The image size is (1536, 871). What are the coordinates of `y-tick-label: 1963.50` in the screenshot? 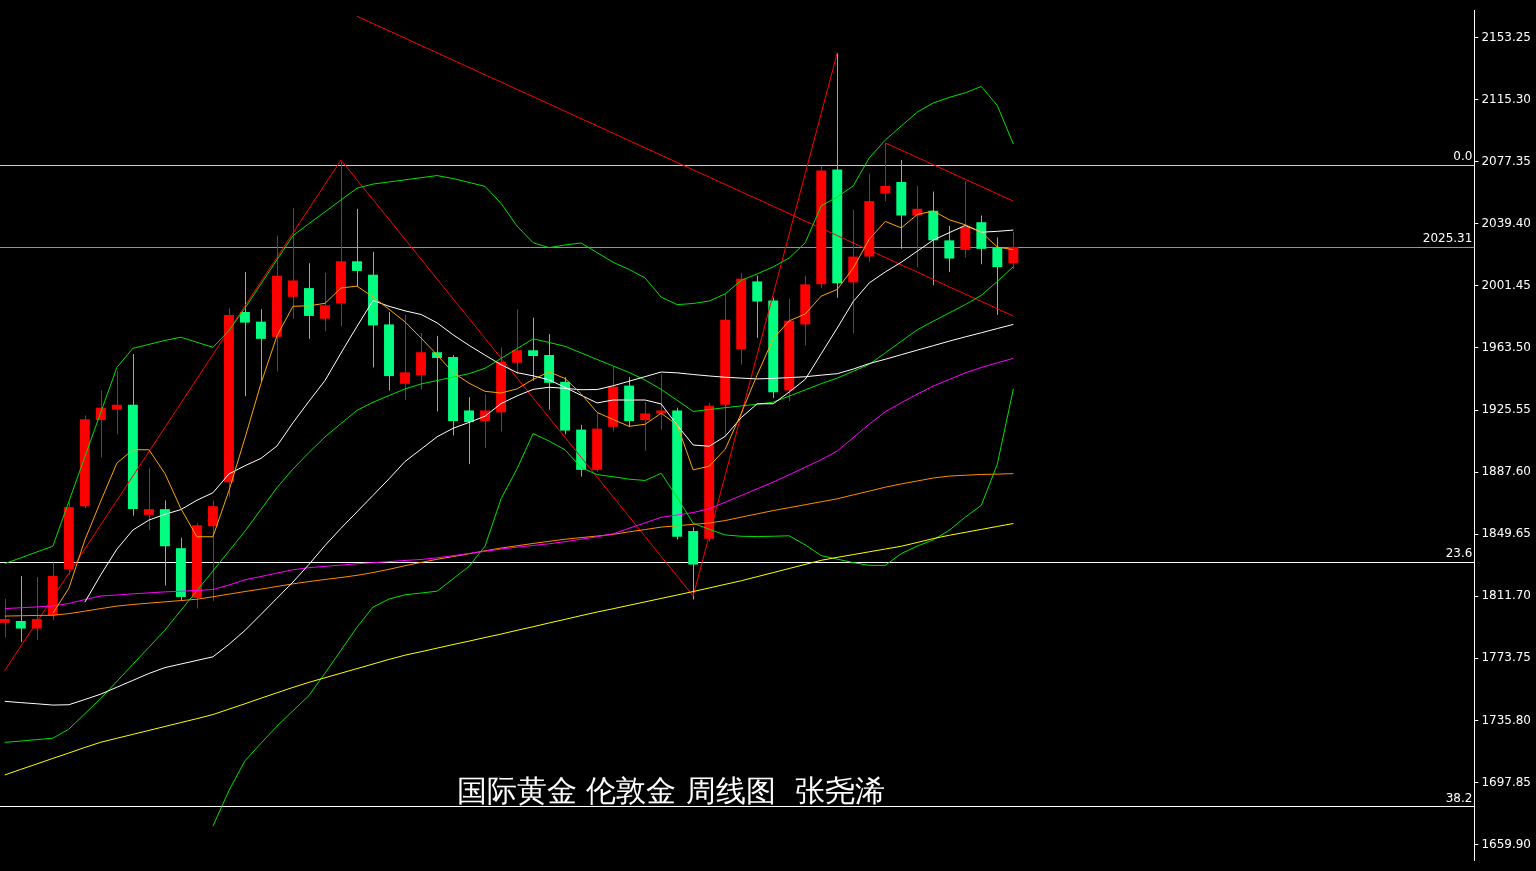 It's located at (1506, 347).